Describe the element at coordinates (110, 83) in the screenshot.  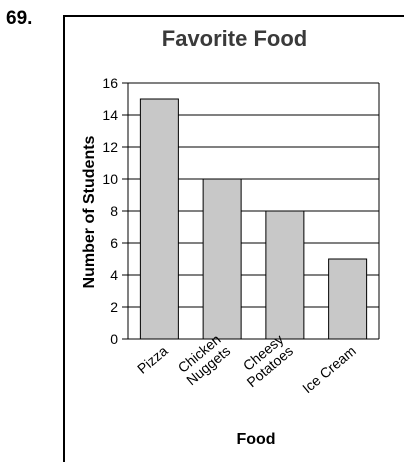
I see `y-tick-label: 16` at that location.